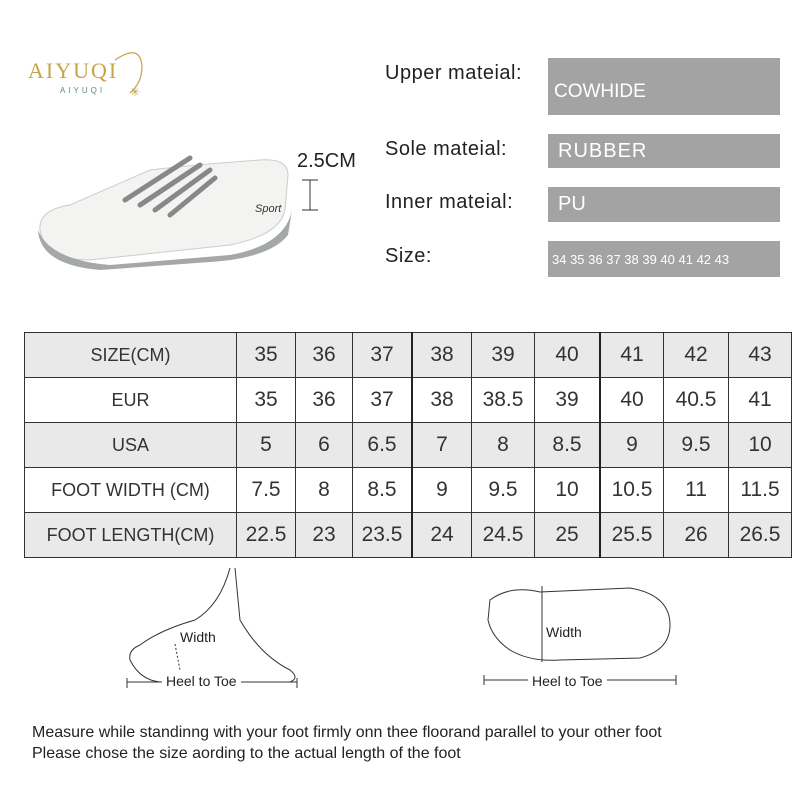  I want to click on table-cell: 23.5, so click(382, 535).